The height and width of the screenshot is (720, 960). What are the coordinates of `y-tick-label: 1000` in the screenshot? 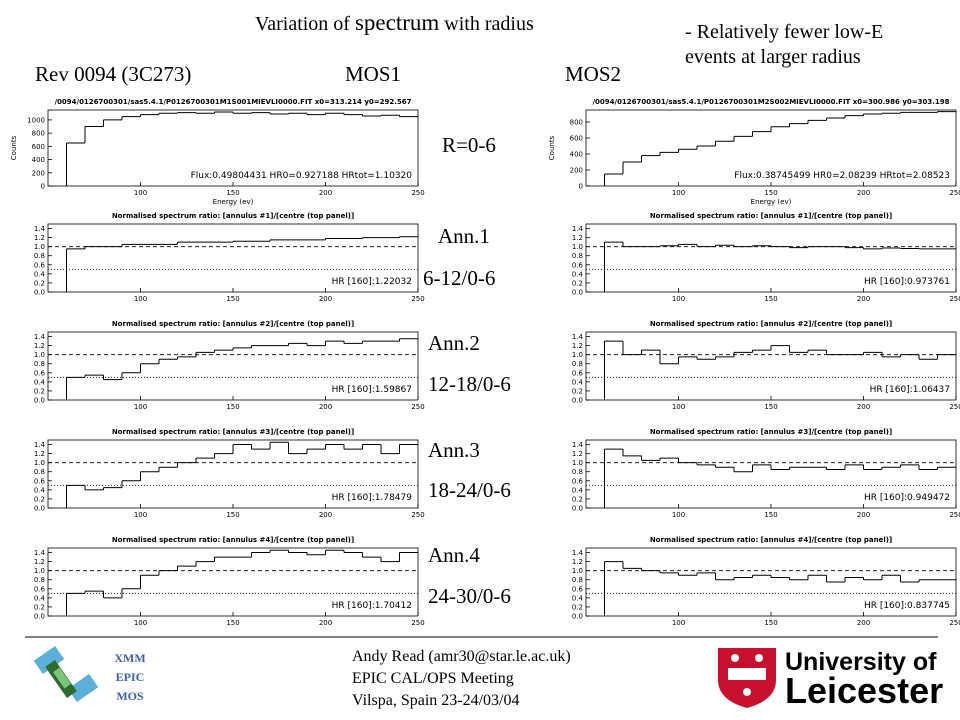 It's located at (36, 120).